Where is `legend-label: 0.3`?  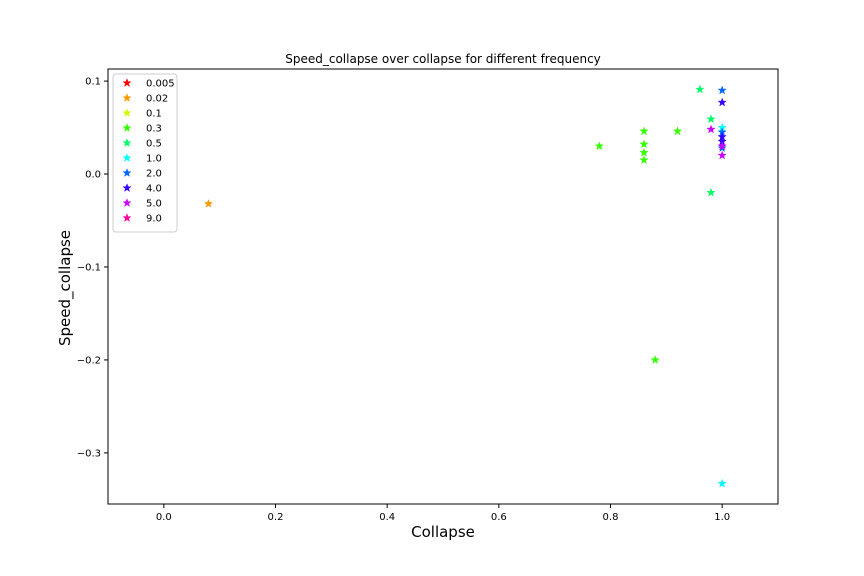 legend-label: 0.3 is located at coordinates (154, 129).